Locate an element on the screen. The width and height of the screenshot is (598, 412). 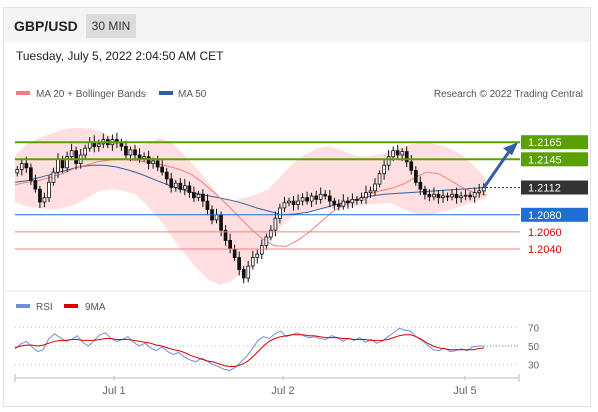
level-tag-1.2080 is located at coordinates (554, 214).